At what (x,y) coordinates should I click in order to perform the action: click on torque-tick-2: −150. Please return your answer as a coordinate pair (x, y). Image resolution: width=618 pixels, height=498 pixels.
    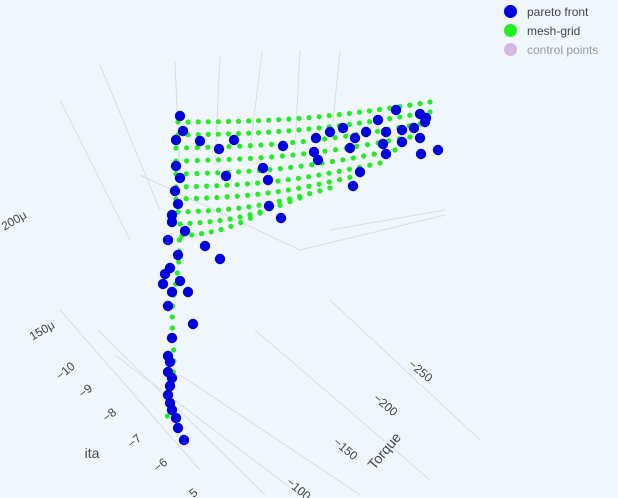
    Looking at the image, I should click on (346, 449).